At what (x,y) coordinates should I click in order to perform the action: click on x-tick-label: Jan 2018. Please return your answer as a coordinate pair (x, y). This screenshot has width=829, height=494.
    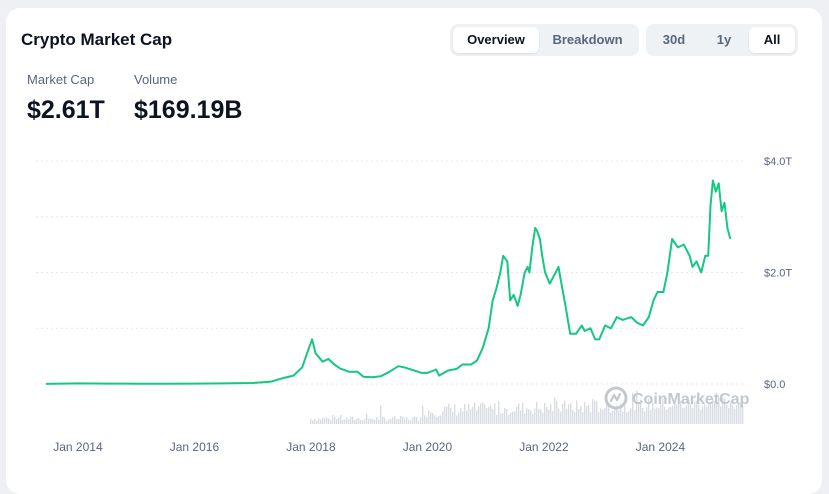
    Looking at the image, I should click on (311, 447).